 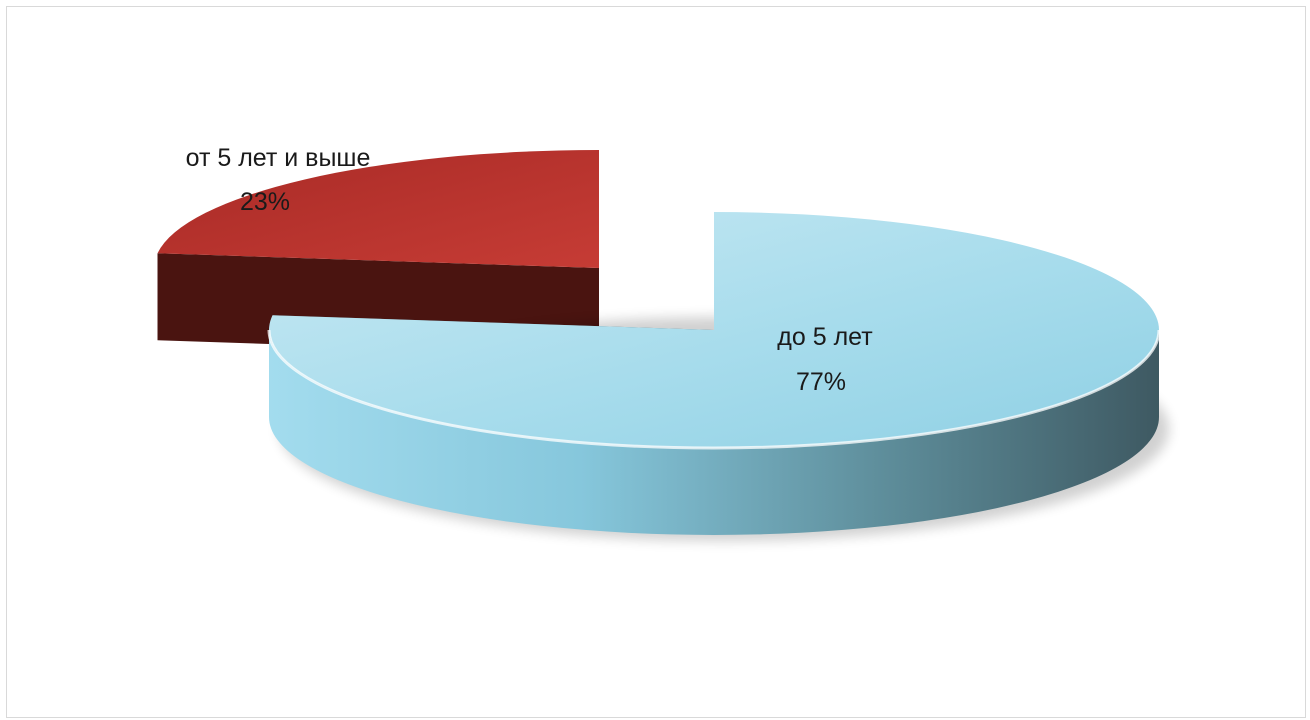 What do you see at coordinates (378, 209) in the screenshot?
I see `pie-slice` at bounding box center [378, 209].